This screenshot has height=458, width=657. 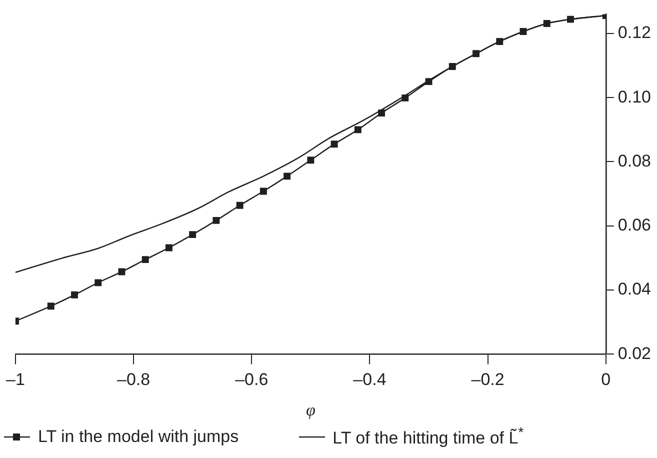 What do you see at coordinates (15, 380) in the screenshot?
I see `x-tick-label: –1` at bounding box center [15, 380].